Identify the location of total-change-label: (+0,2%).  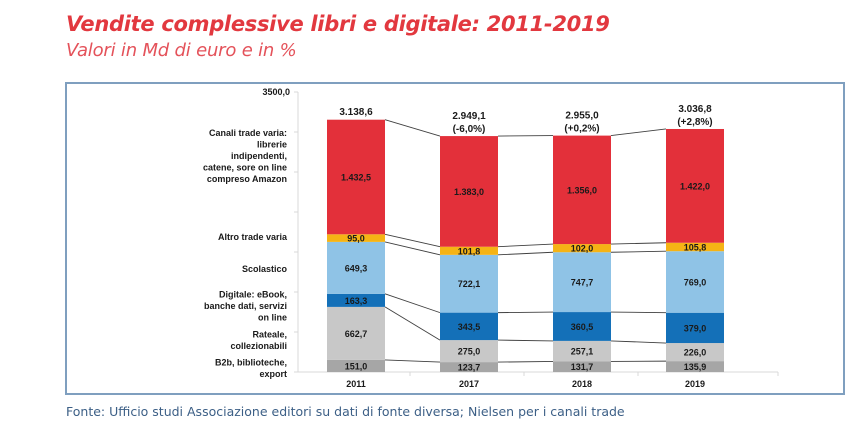
(581, 129).